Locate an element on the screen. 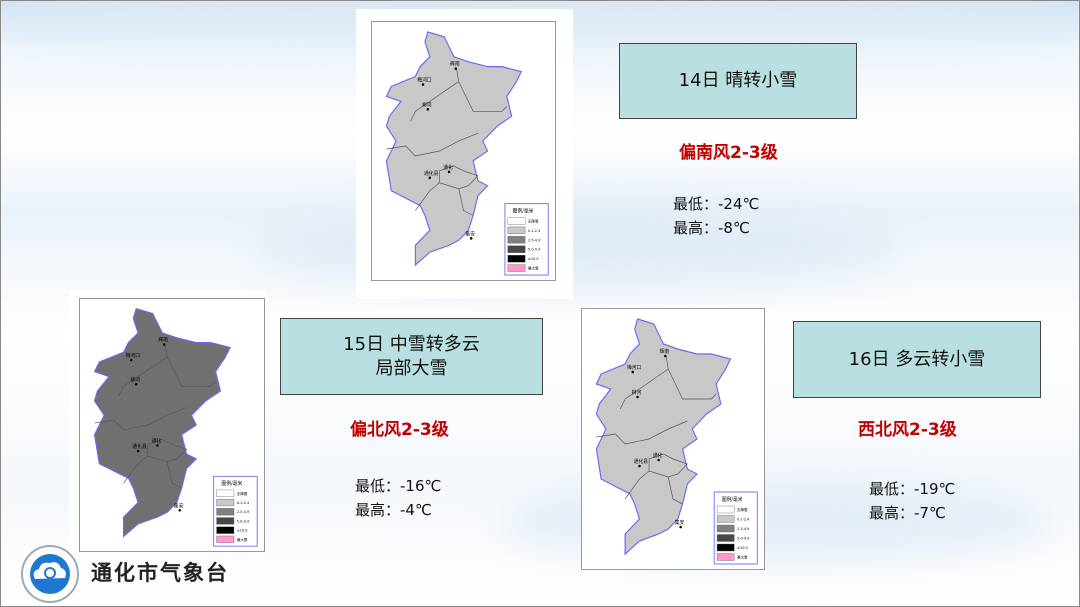 This screenshot has width=1080, height=607. wind-label: 西北风2-3级 is located at coordinates (907, 430).